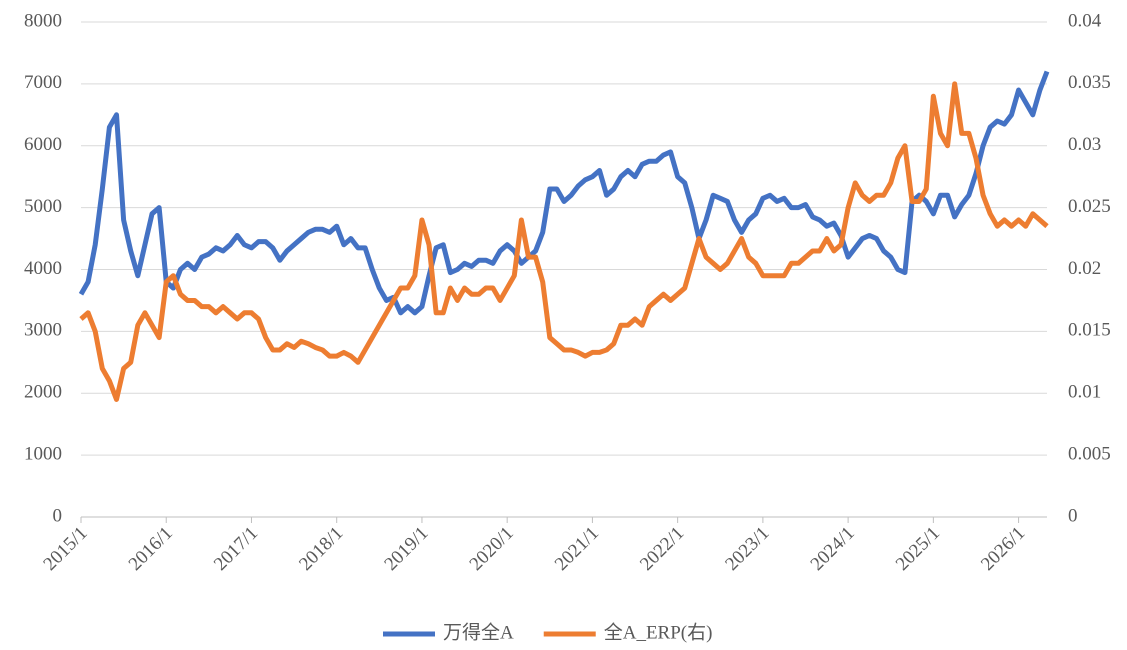 This screenshot has width=1127, height=650. What do you see at coordinates (1089, 206) in the screenshot?
I see `y2-tick-label: 0.025` at bounding box center [1089, 206].